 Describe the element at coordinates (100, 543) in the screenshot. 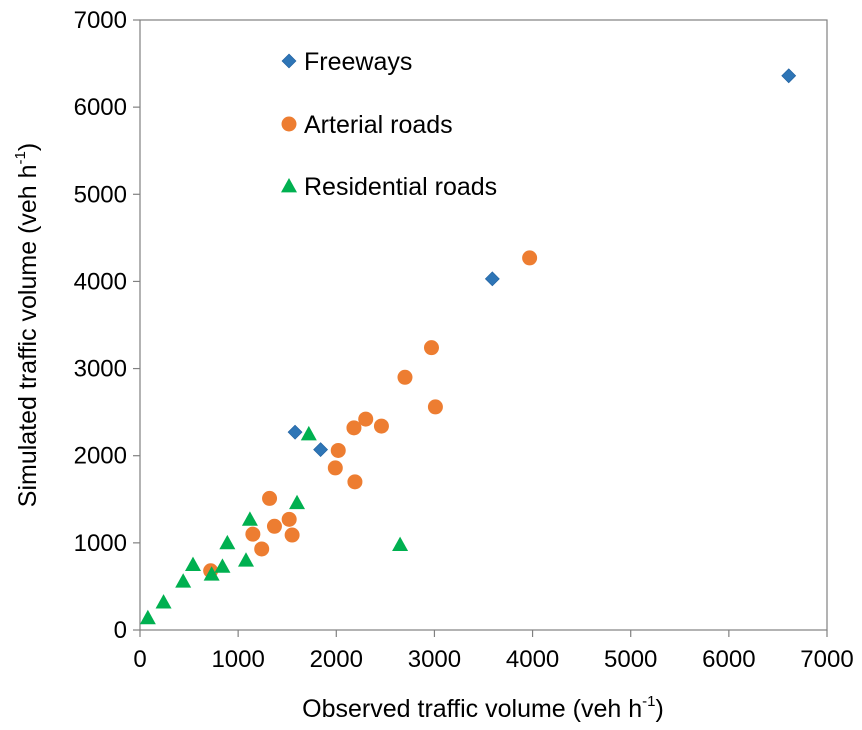

I see `y-tick-label: 1000` at that location.